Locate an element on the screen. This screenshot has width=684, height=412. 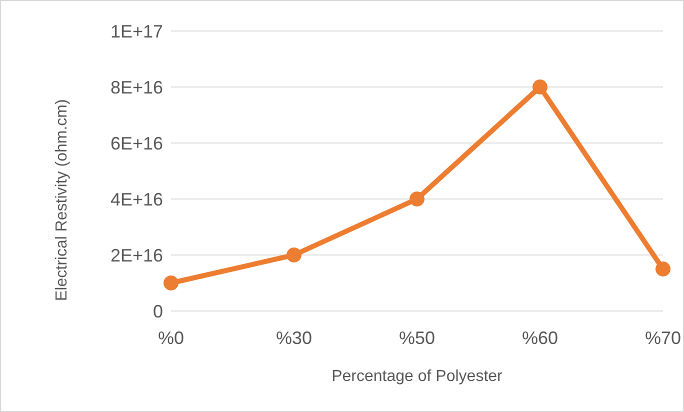
y-tick-label: 8E+16 is located at coordinates (136, 87).